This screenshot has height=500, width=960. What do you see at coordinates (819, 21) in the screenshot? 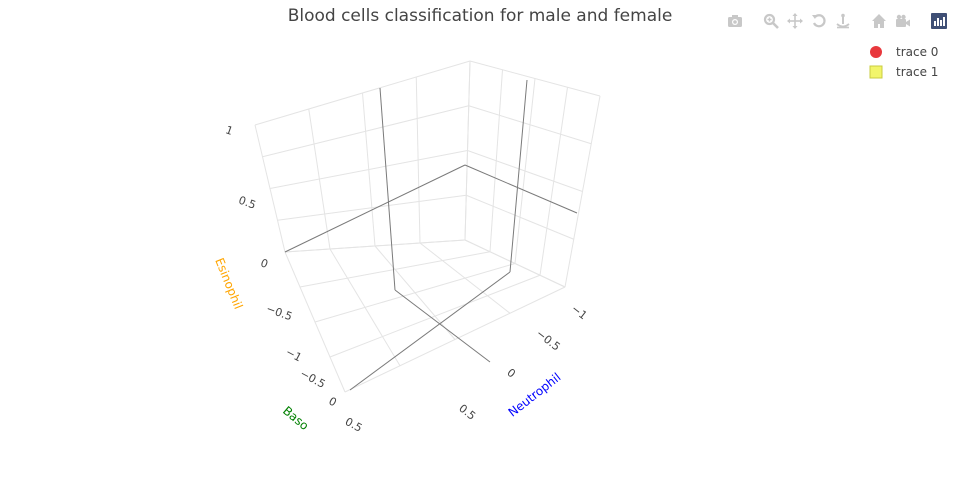
I see `orbit-icon` at bounding box center [819, 21].